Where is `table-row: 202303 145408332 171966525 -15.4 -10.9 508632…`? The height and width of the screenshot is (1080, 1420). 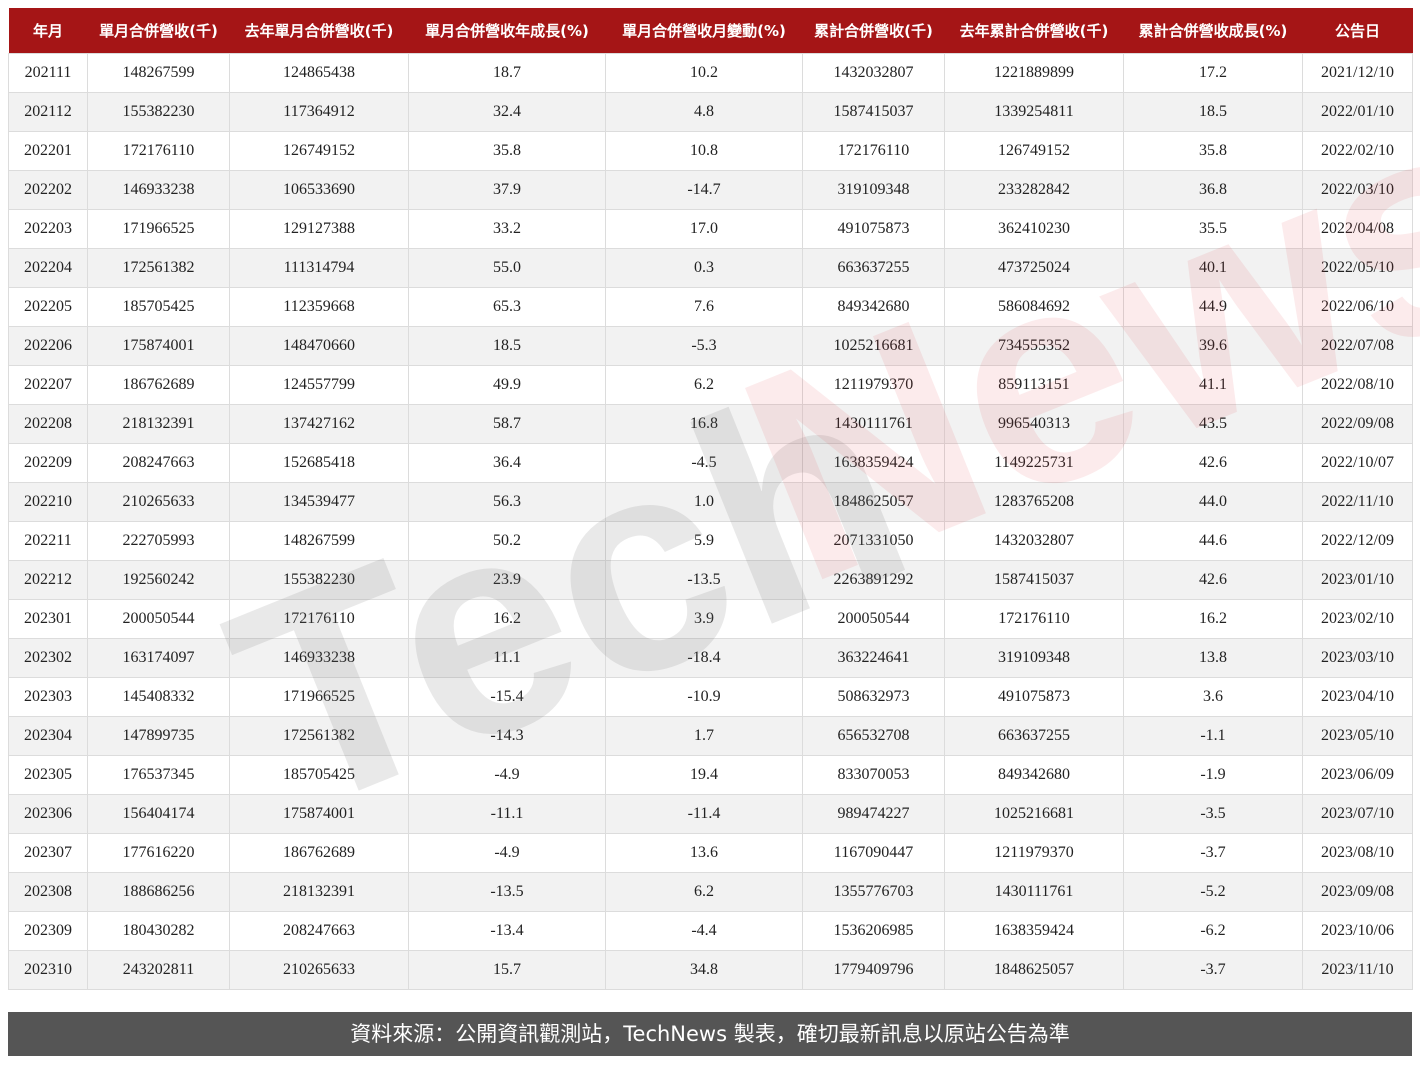 table-row: 202303 145408332 171966525 -15.4 -10.9 508632… is located at coordinates (710, 697).